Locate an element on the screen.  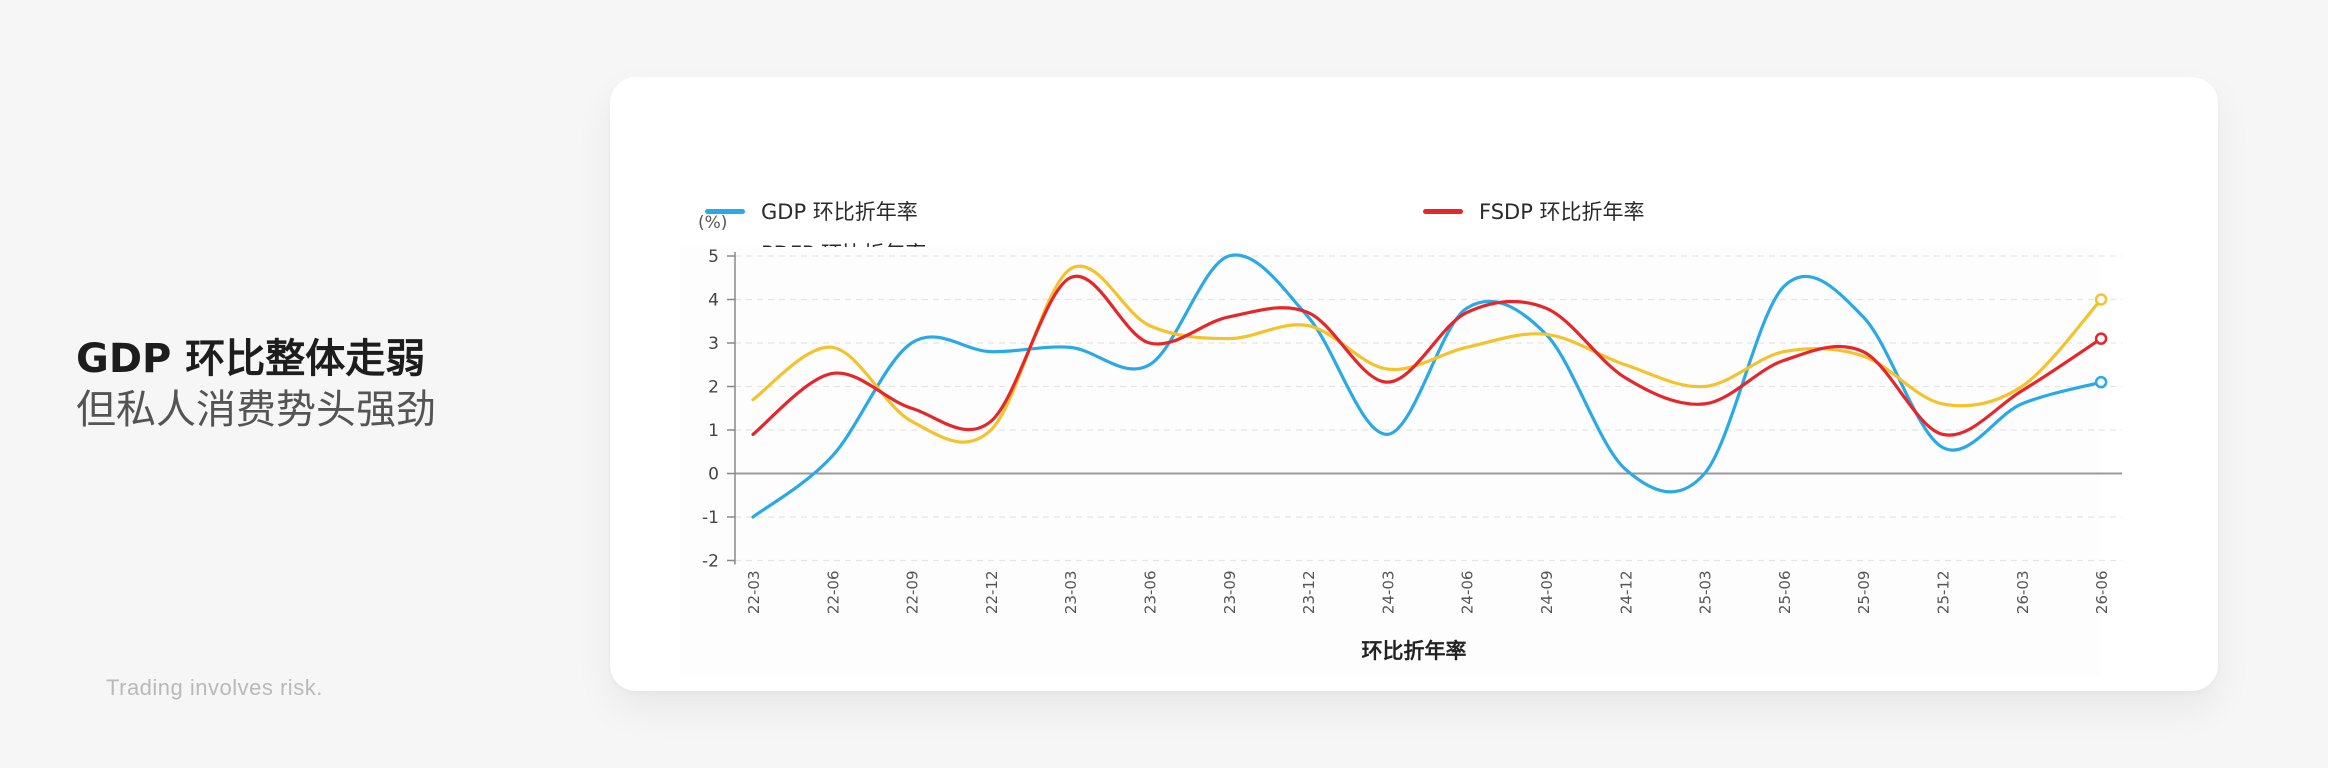
y-tick-label: -1 is located at coordinates (710, 518).